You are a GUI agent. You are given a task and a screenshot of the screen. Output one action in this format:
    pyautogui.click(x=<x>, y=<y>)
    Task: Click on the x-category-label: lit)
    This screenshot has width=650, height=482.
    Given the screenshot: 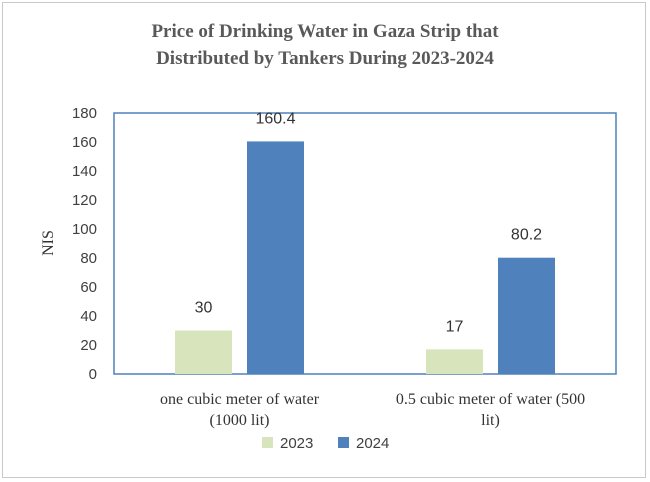 What is the action you would take?
    pyautogui.click(x=490, y=420)
    